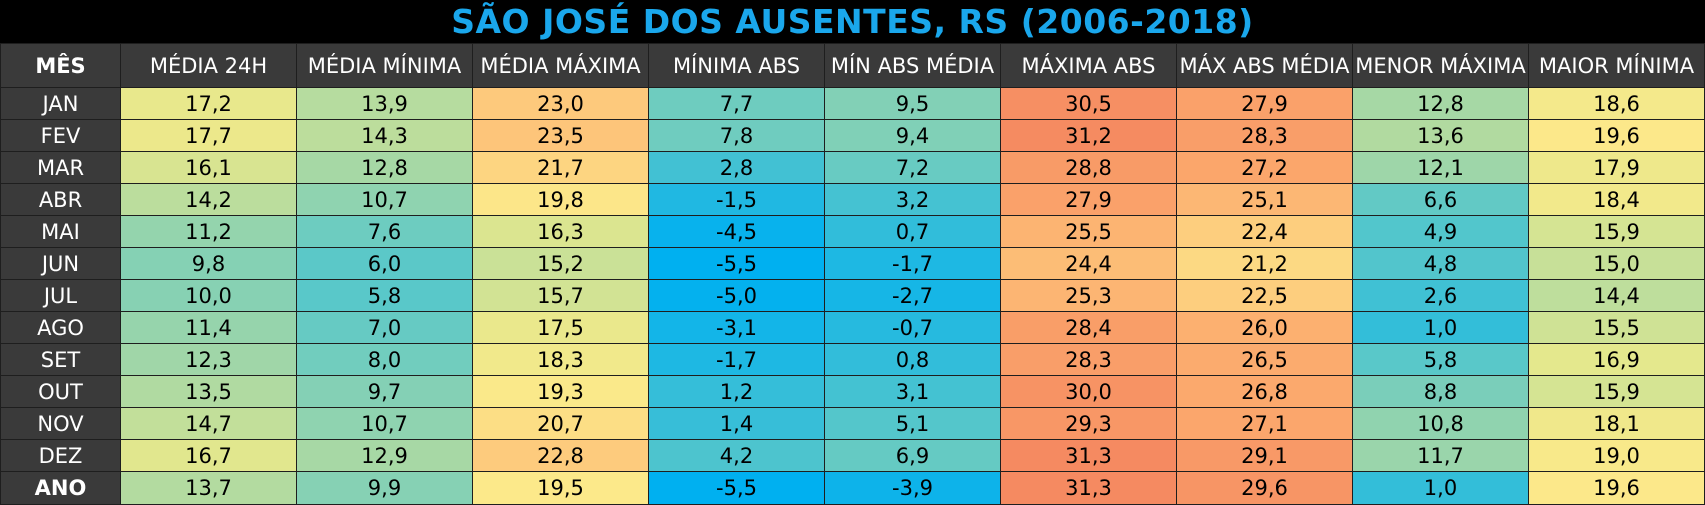 This screenshot has width=1705, height=505. Describe the element at coordinates (736, 423) in the screenshot. I see `value-cell: 1,4` at that location.